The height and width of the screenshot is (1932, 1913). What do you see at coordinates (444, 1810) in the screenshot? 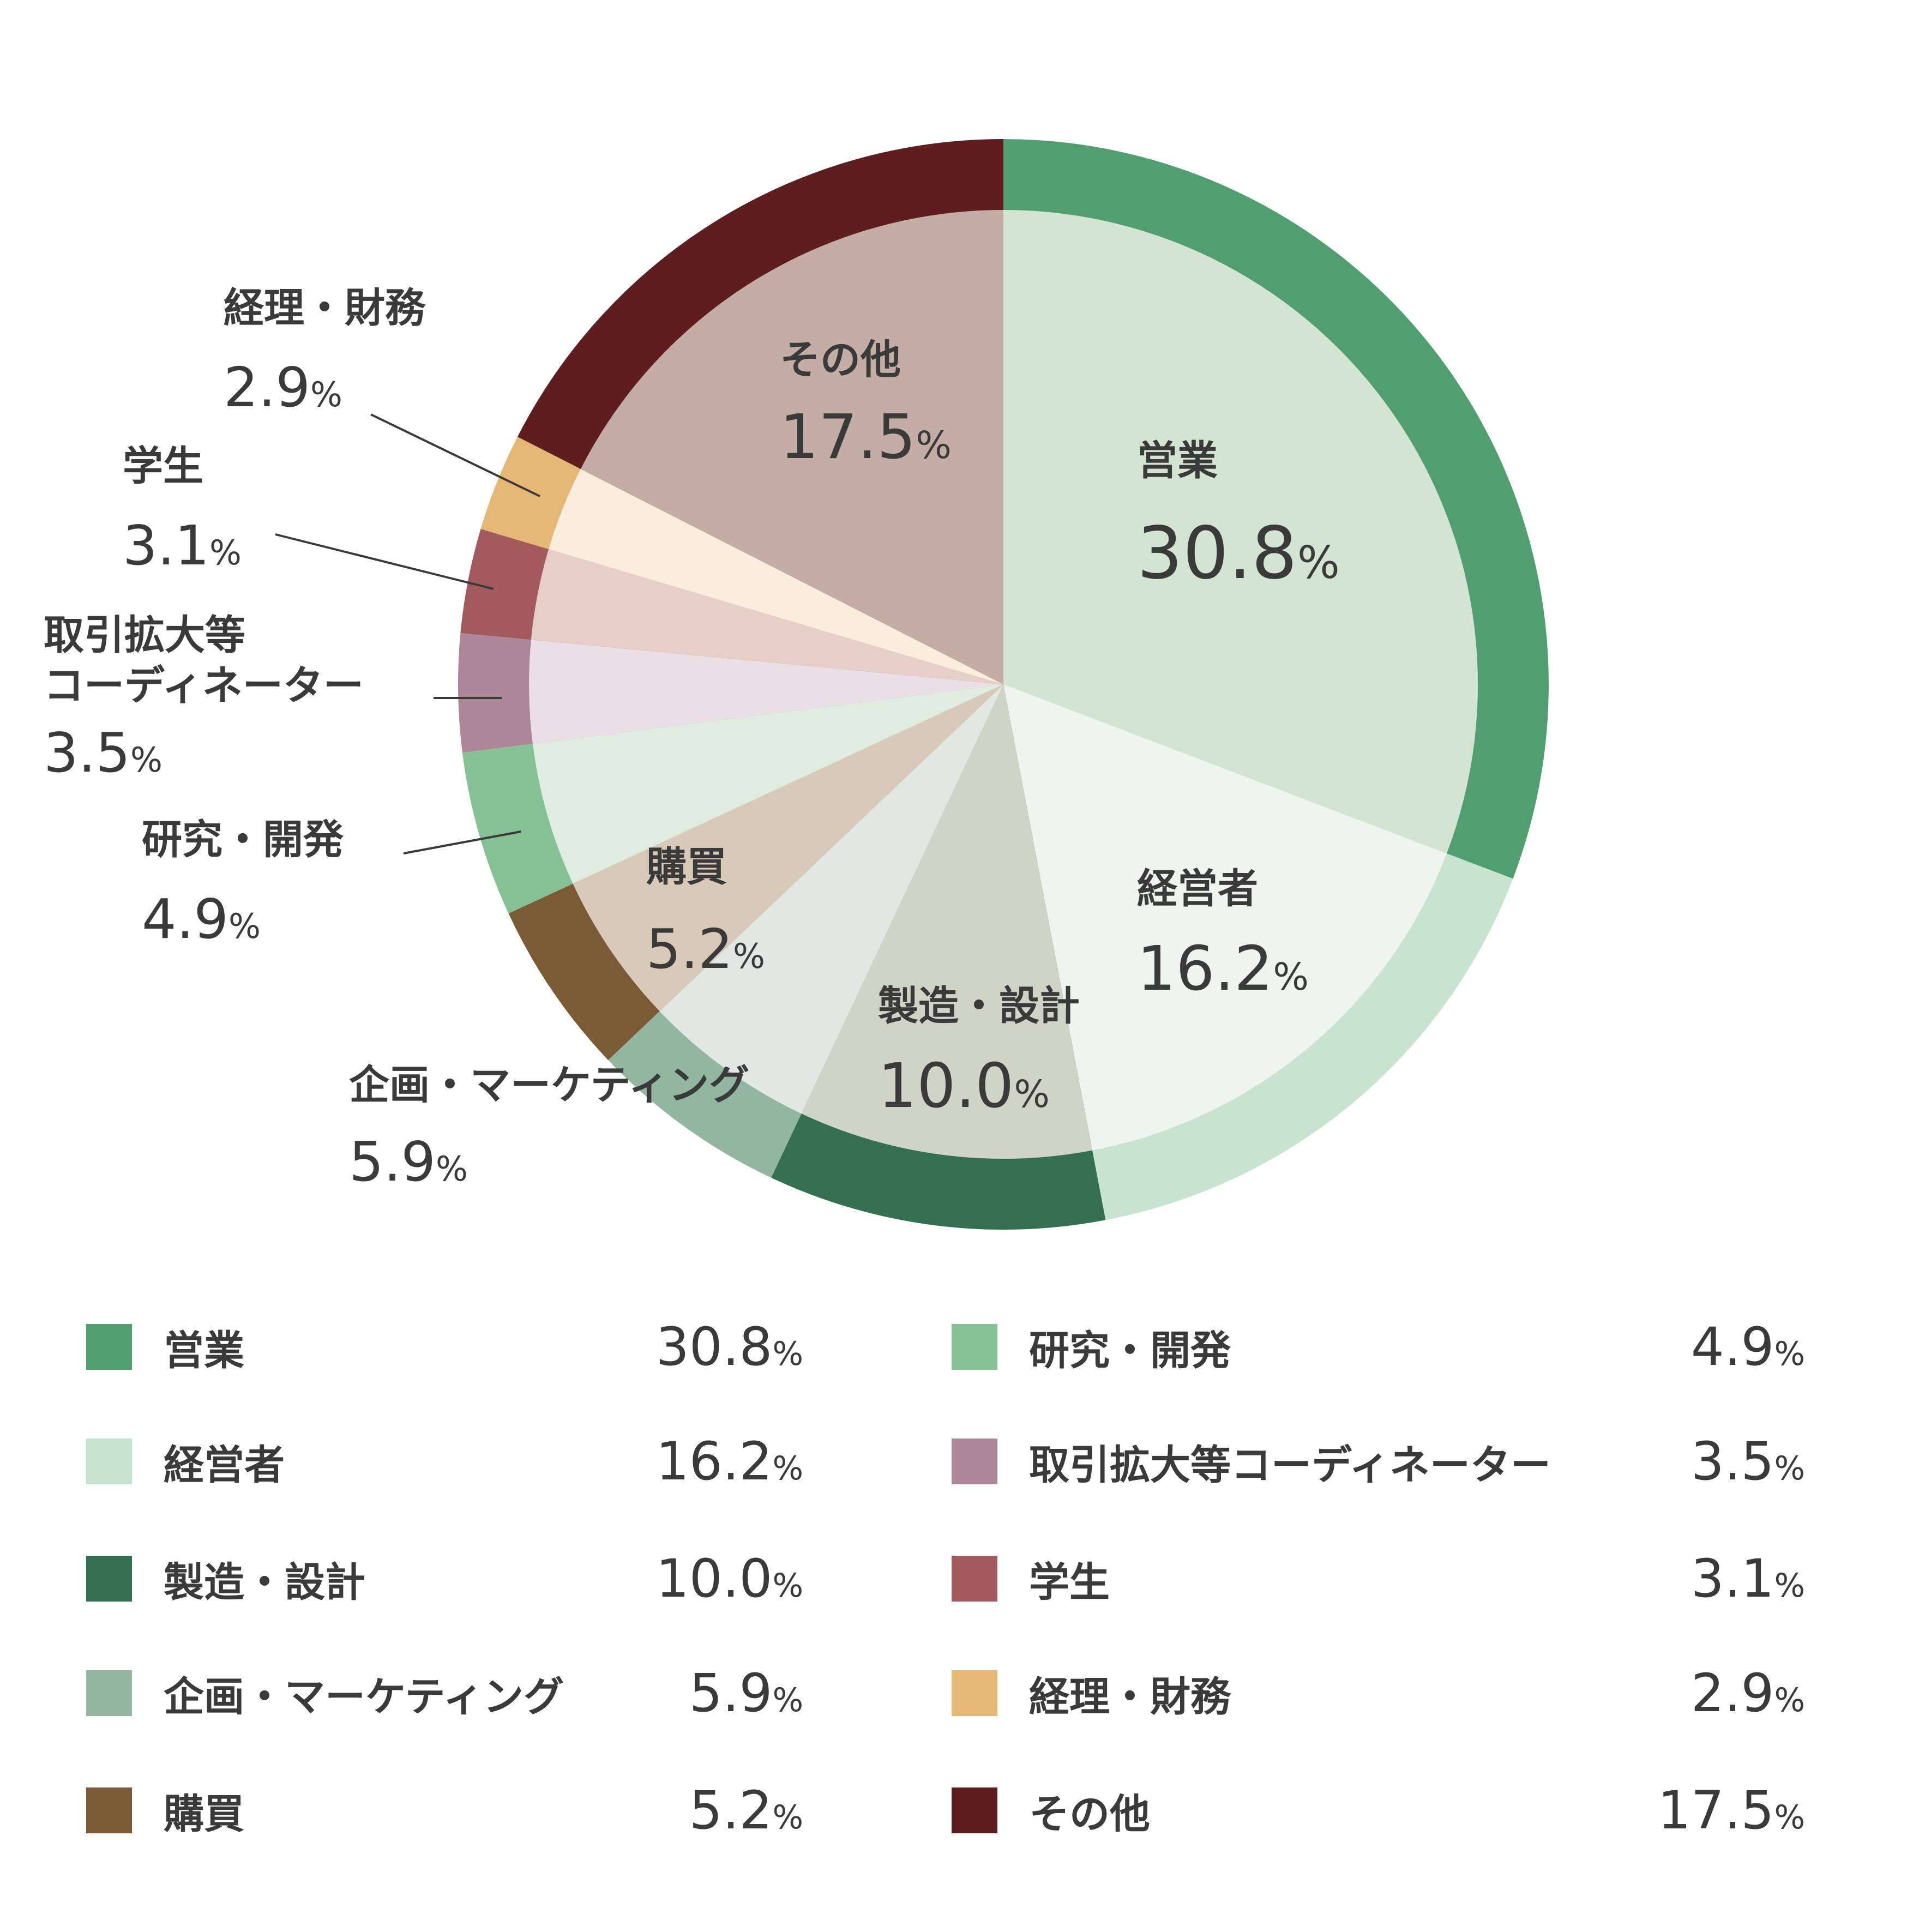
I see `legend-item: 購買 5.2%` at bounding box center [444, 1810].